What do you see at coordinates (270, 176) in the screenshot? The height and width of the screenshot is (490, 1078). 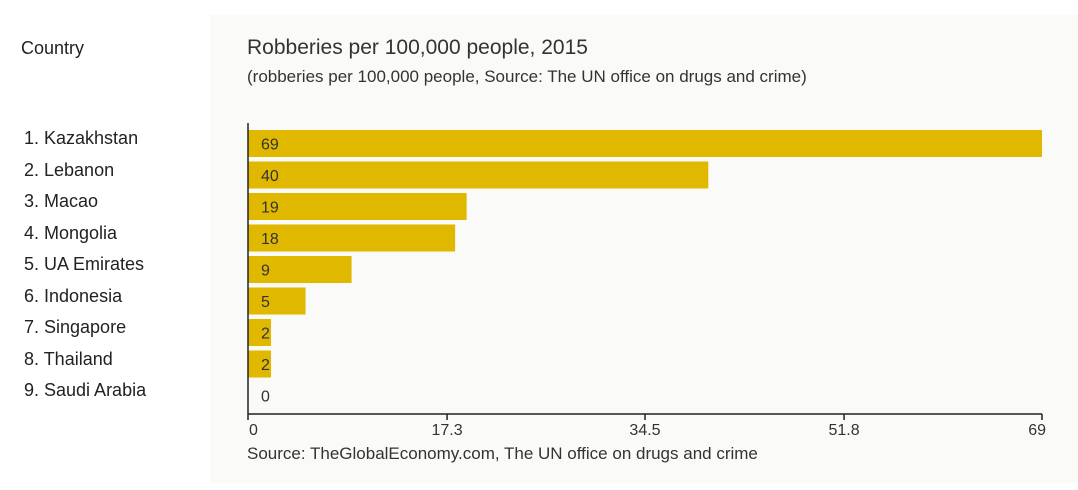 I see `bar-value-label: 40` at bounding box center [270, 176].